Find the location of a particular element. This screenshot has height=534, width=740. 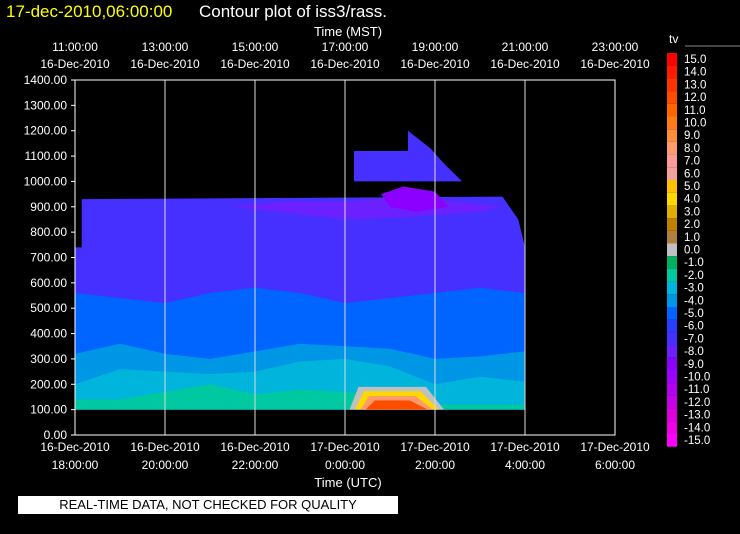

bottom-tick-time: 6:00:00 is located at coordinates (615, 465).